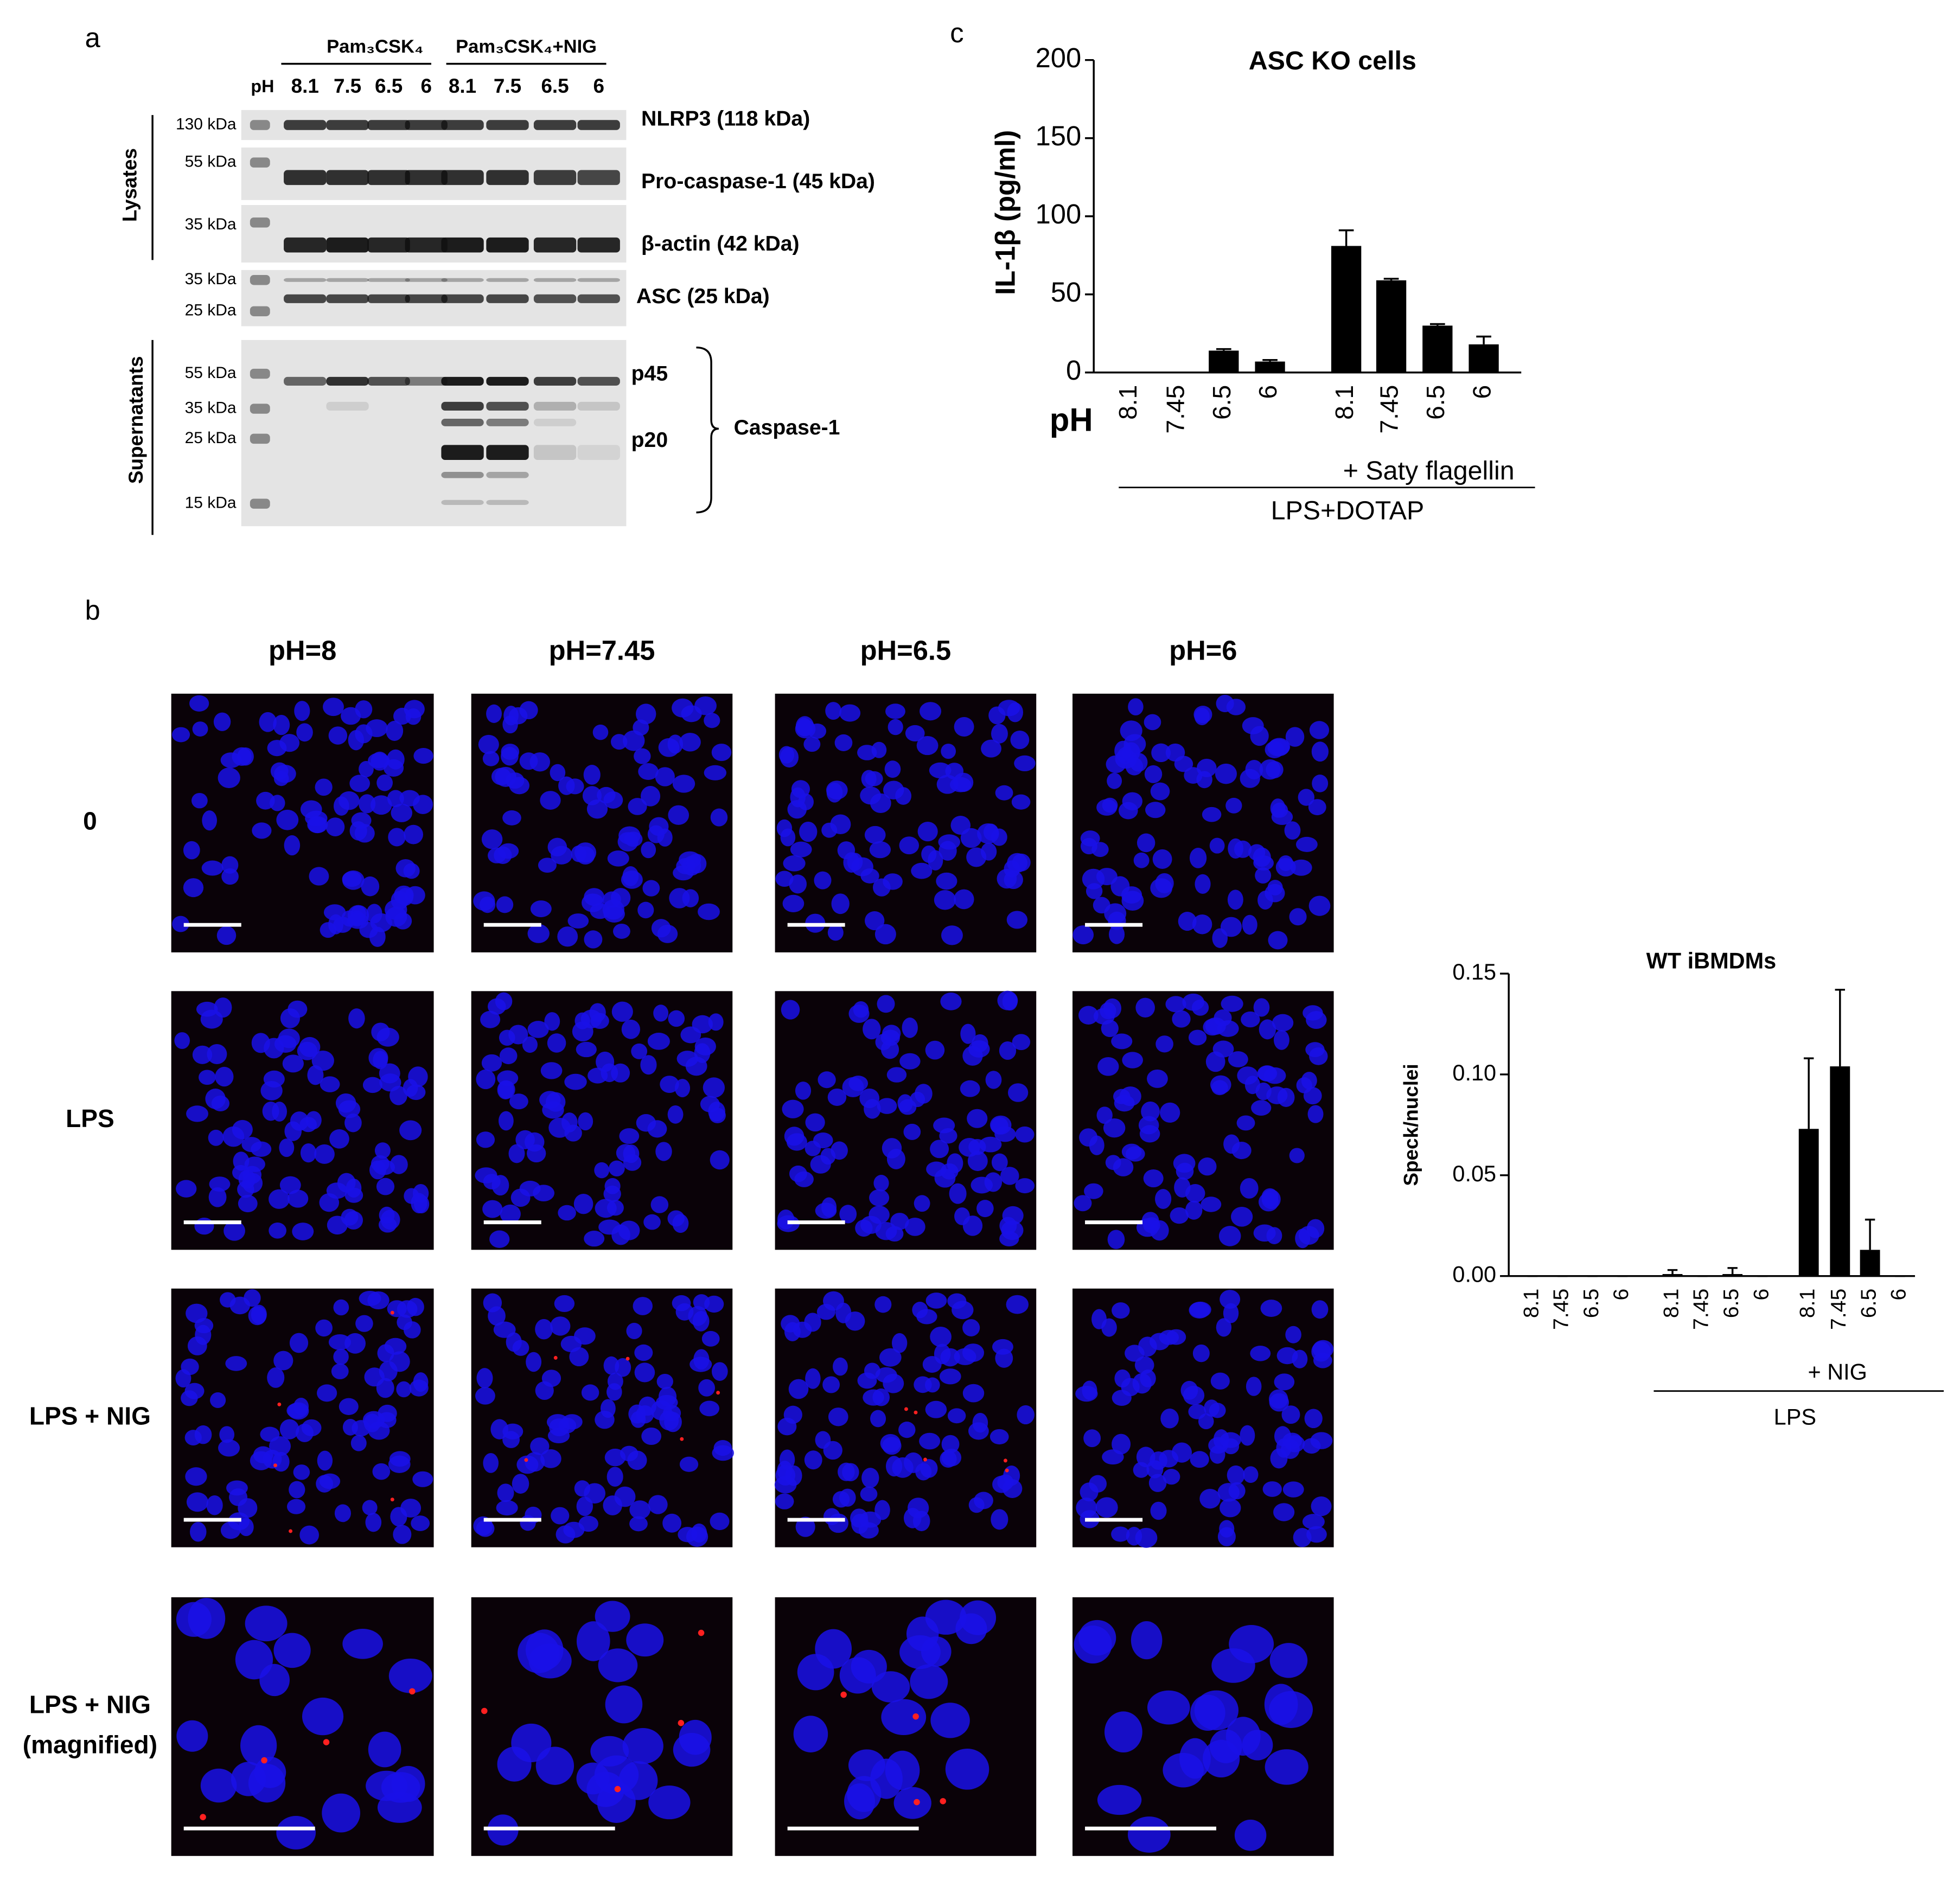 Image resolution: width=1960 pixels, height=1894 pixels. What do you see at coordinates (206, 124) in the screenshot?
I see `marker-label: 130 kDa` at bounding box center [206, 124].